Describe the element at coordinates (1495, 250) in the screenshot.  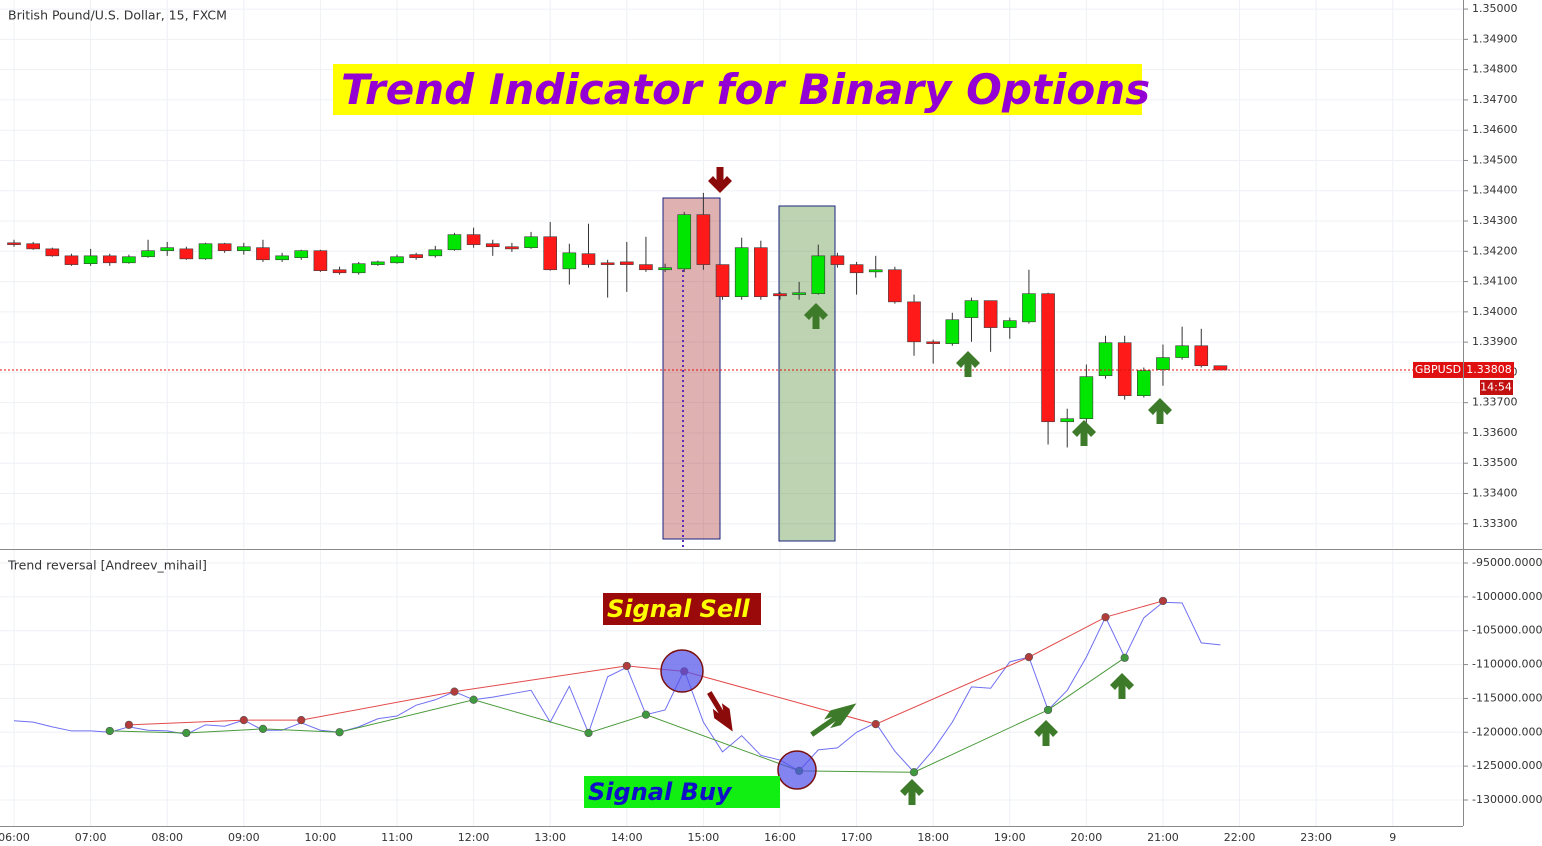
I see `y-tick-label: 1.34200` at that location.